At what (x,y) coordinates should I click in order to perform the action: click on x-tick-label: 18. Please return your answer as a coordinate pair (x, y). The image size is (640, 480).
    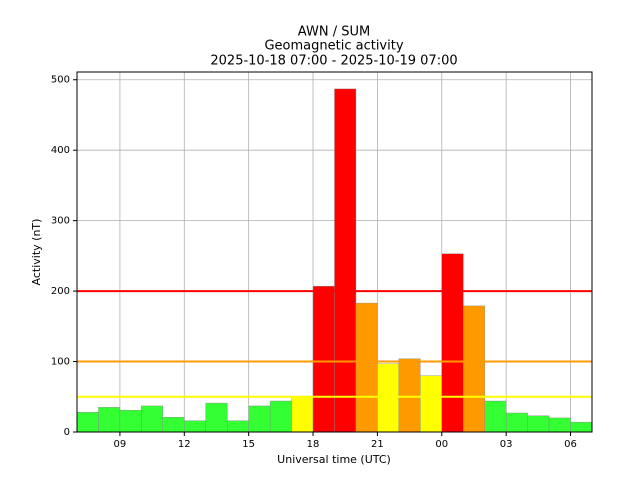
    Looking at the image, I should click on (313, 444).